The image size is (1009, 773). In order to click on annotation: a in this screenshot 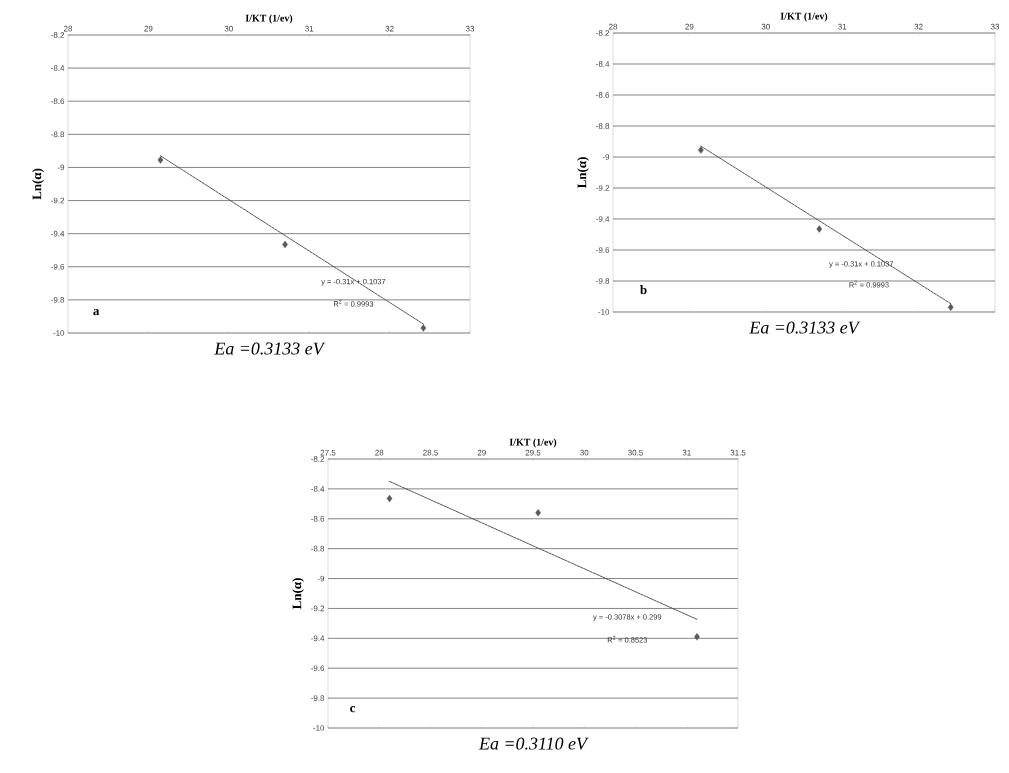, I will do `click(96, 312)`.